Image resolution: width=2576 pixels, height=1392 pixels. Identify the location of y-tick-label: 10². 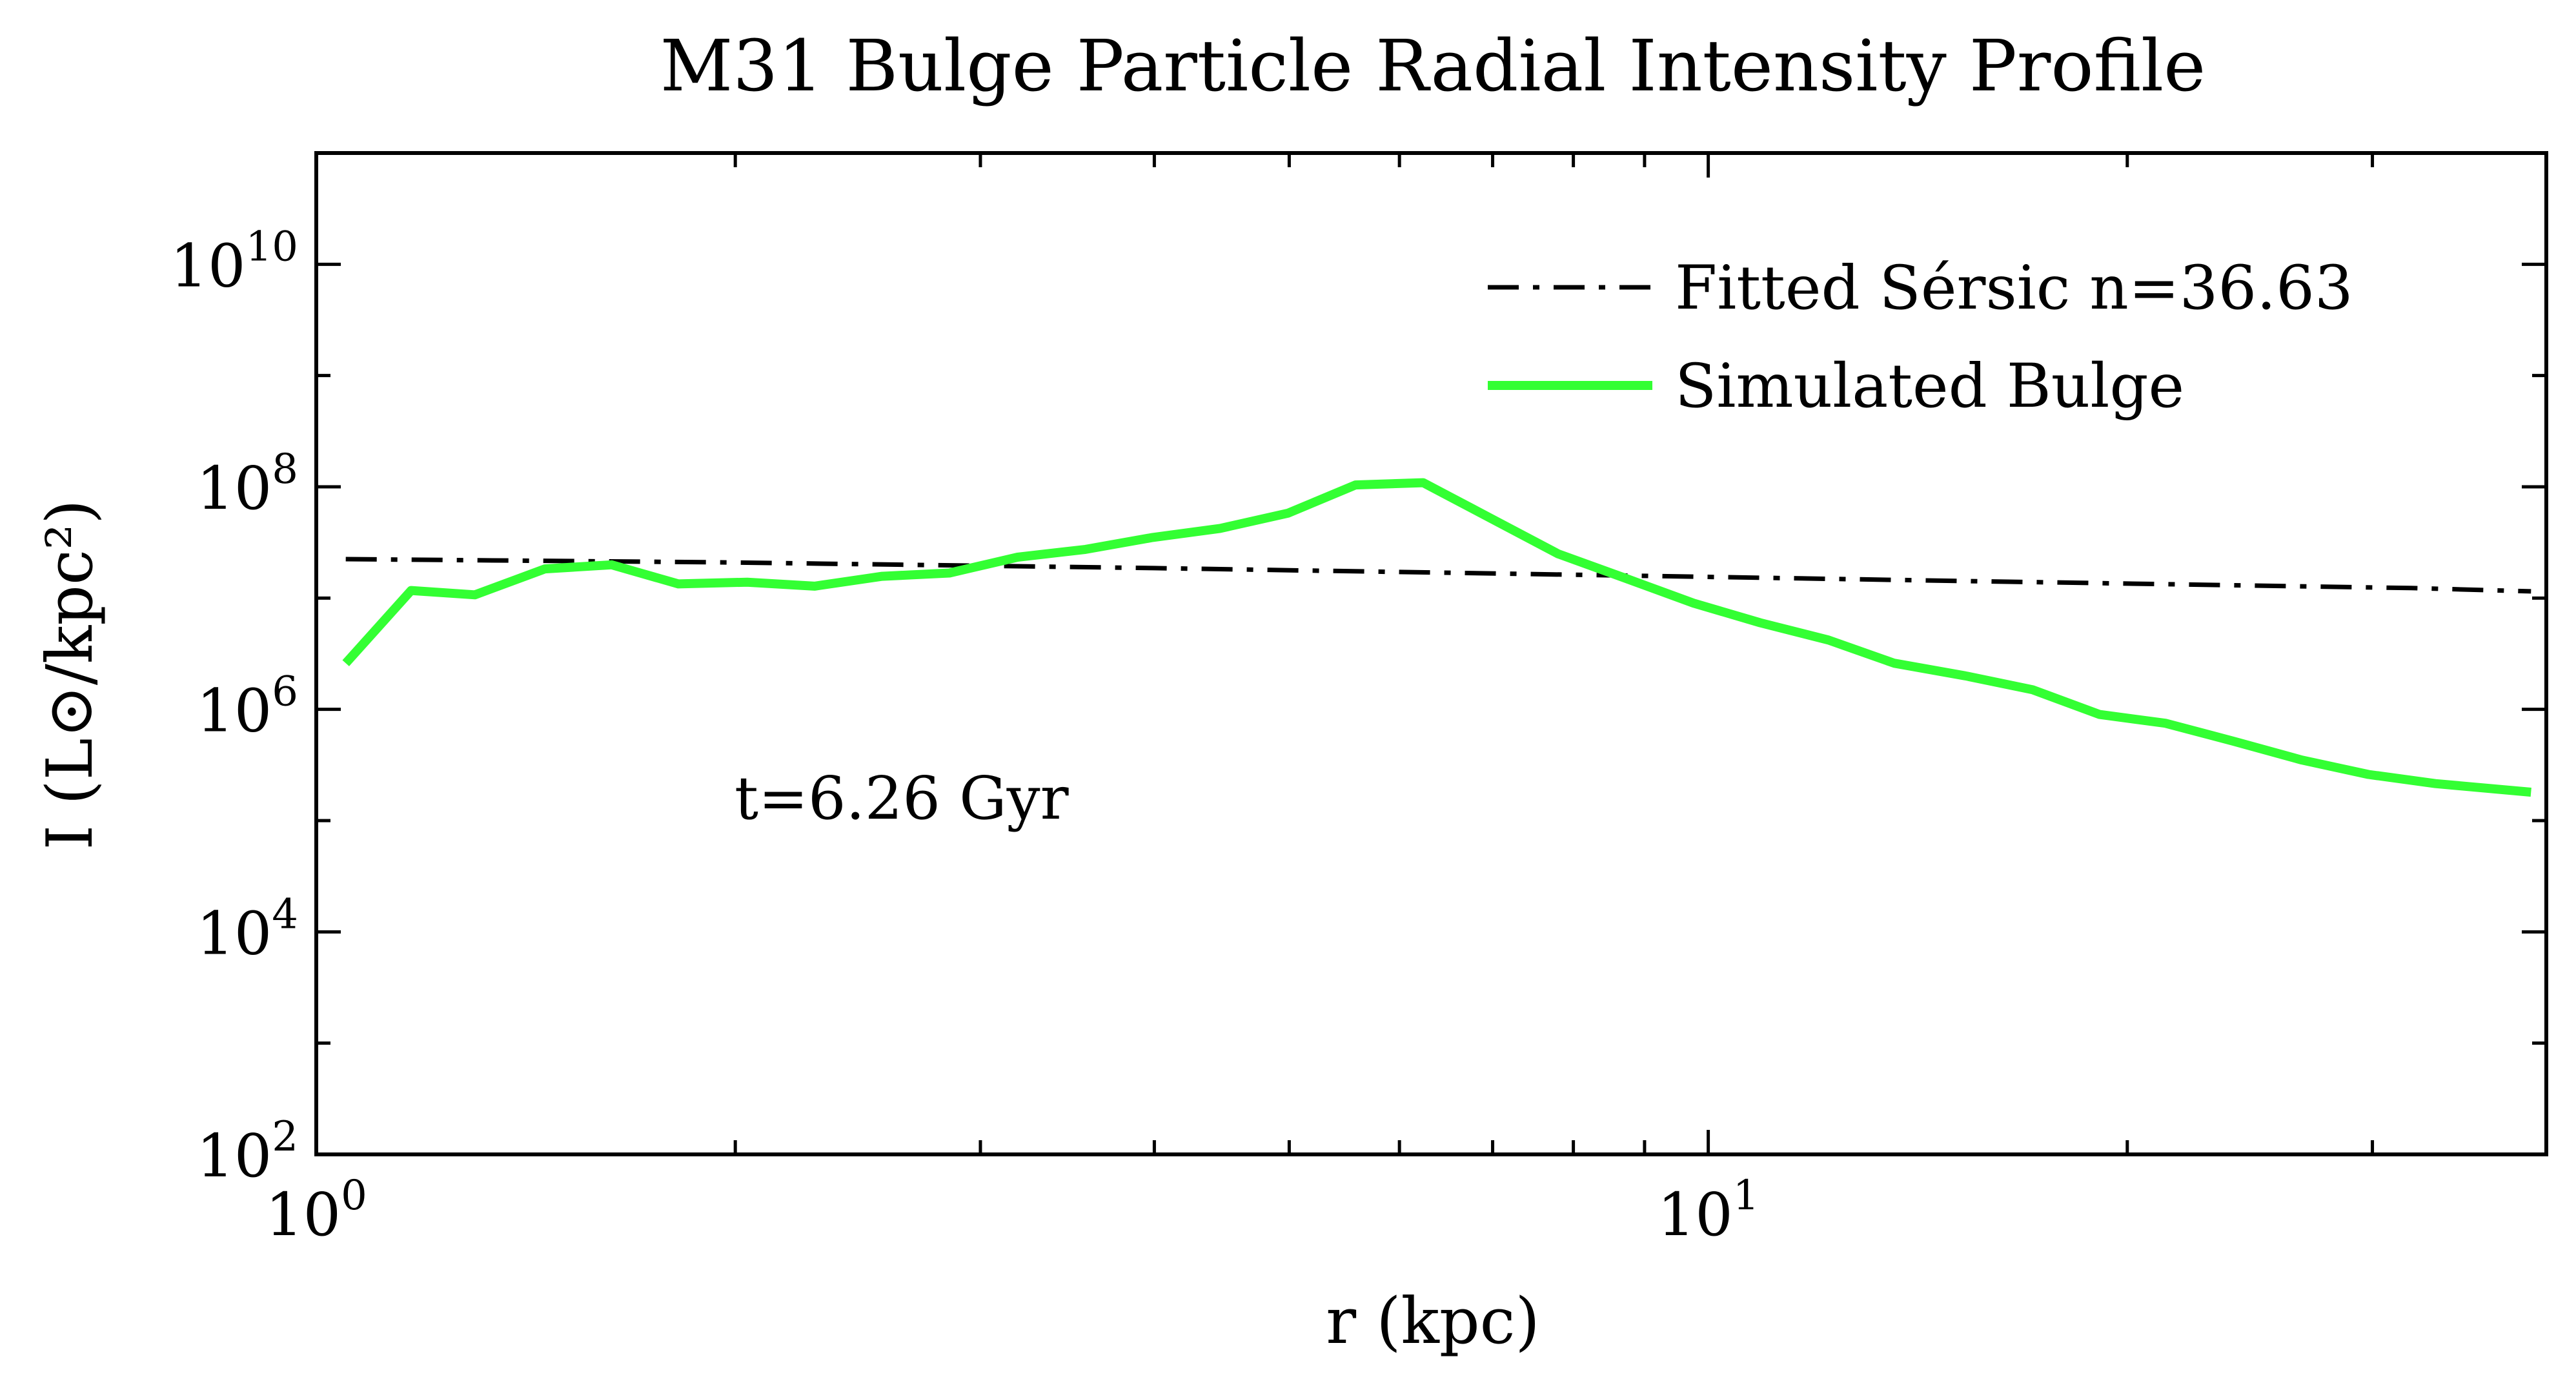
(247, 1152).